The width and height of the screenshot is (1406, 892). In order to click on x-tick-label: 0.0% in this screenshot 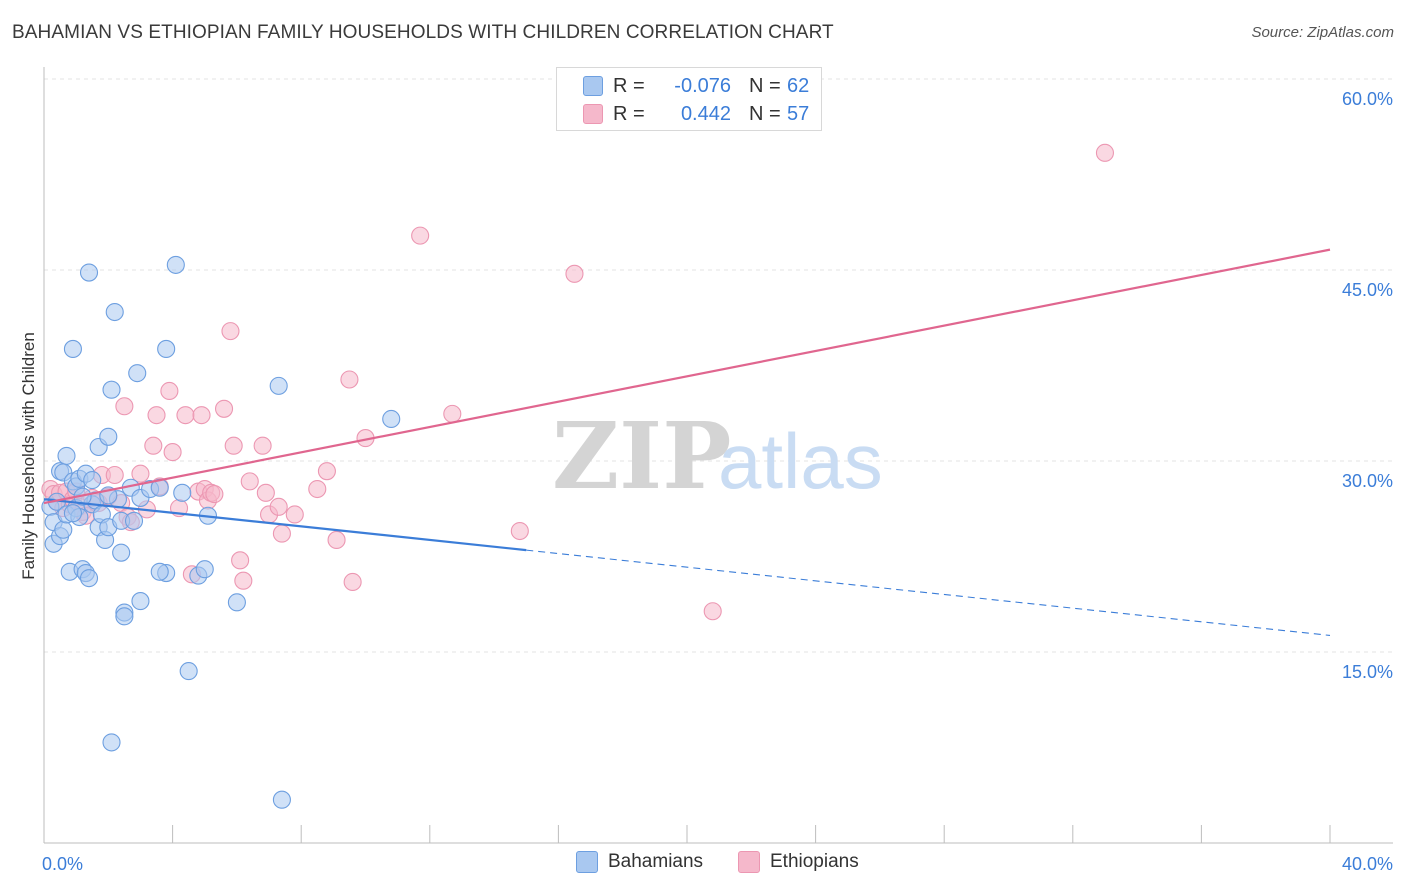, I will do `click(62, 864)`.